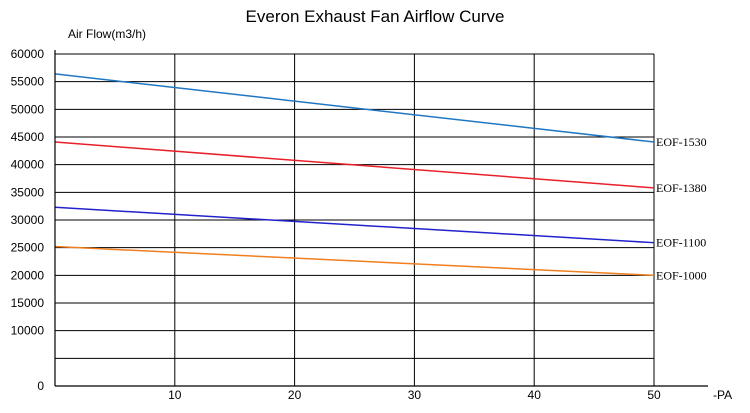 The height and width of the screenshot is (413, 750). Describe the element at coordinates (28, 109) in the screenshot. I see `y-tick-label: 50000` at that location.